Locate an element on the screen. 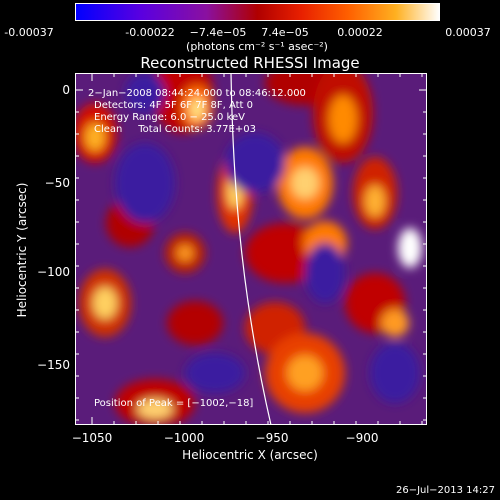  colorbar-tick-label: -0.00037 is located at coordinates (29, 32).